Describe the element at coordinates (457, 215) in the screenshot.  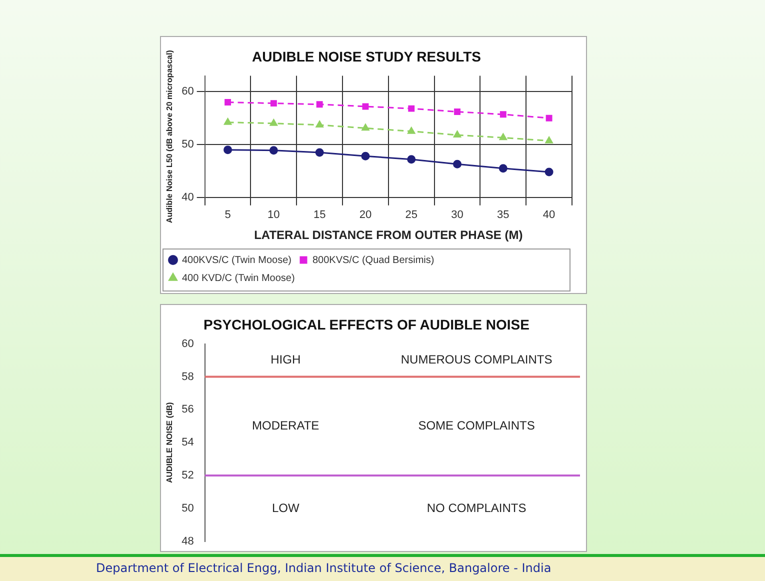
I see `x-tick-label: 30` at that location.